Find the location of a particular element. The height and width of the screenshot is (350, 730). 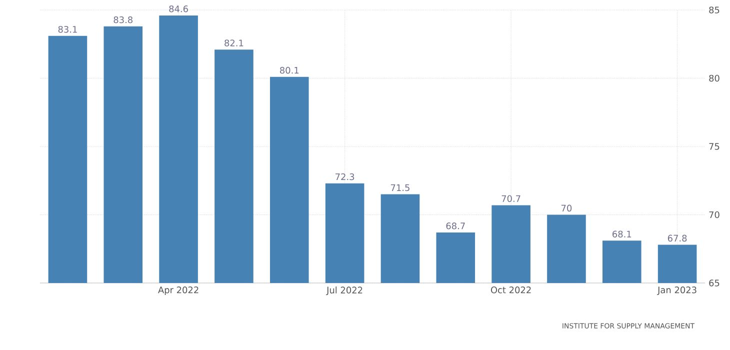

data-label: 70.7 is located at coordinates (511, 198).